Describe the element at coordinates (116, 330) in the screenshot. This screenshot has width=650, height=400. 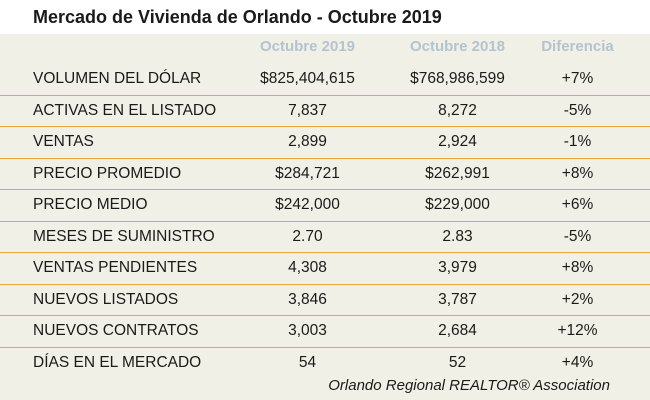
I see `row-label: NUEVOS CONTRATOS` at that location.